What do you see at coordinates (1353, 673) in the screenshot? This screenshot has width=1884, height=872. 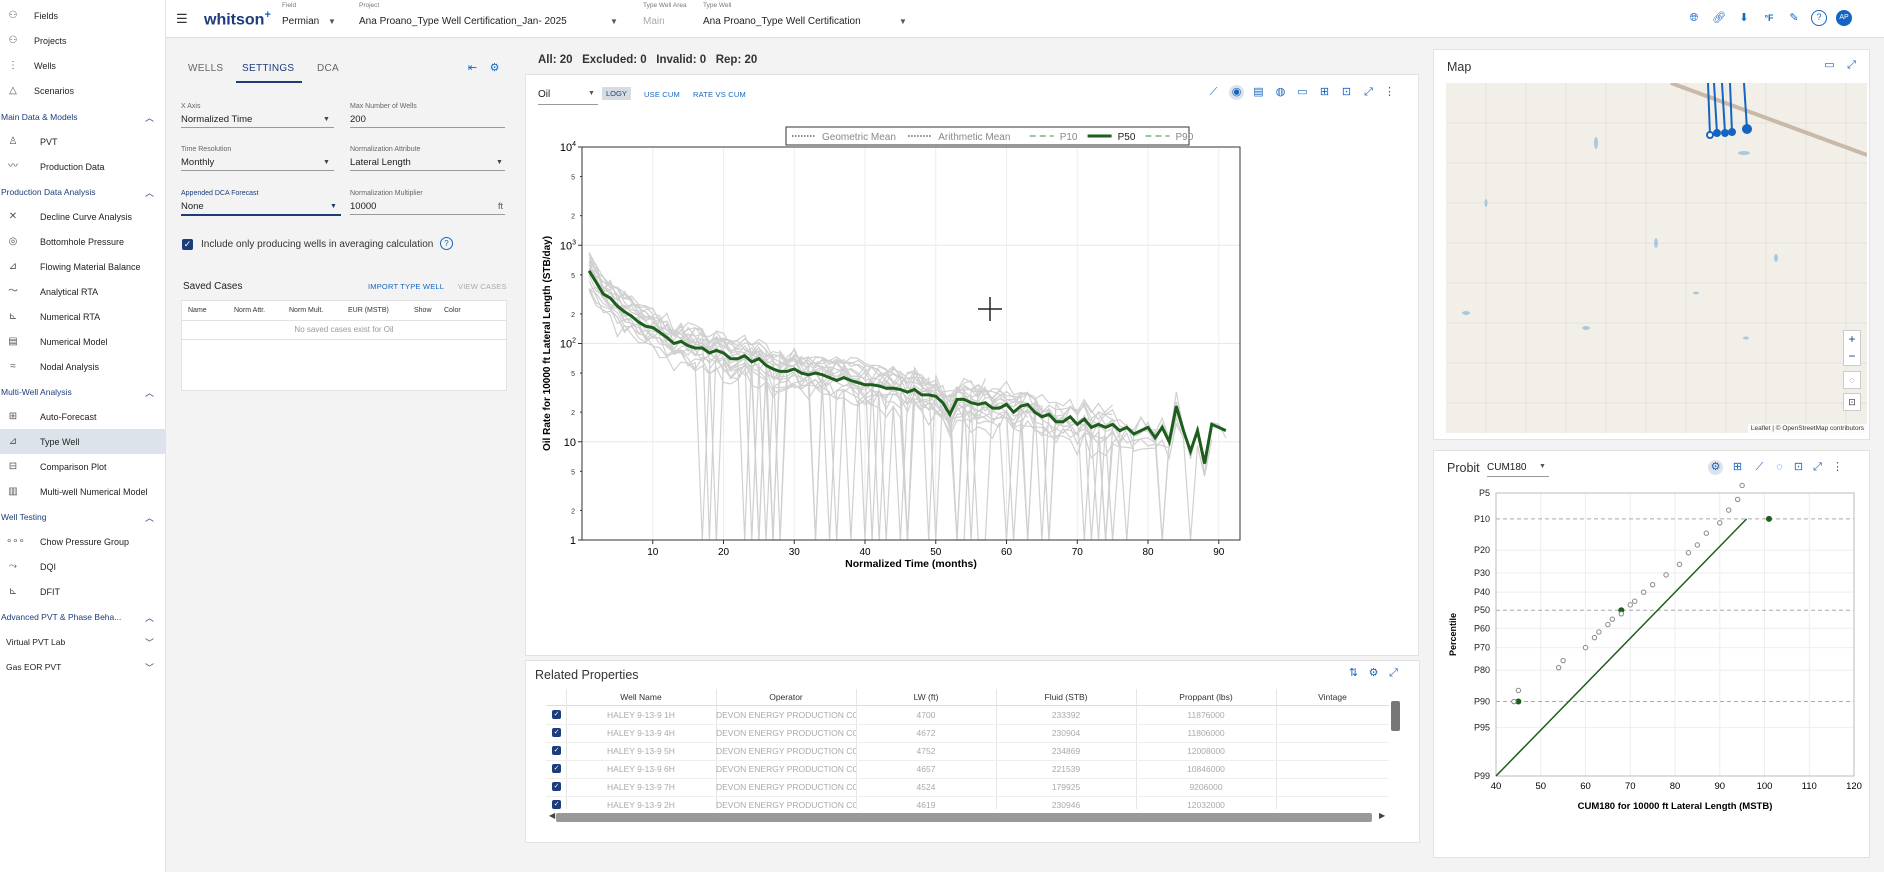 I see `sort-icon: ⇅` at bounding box center [1353, 673].